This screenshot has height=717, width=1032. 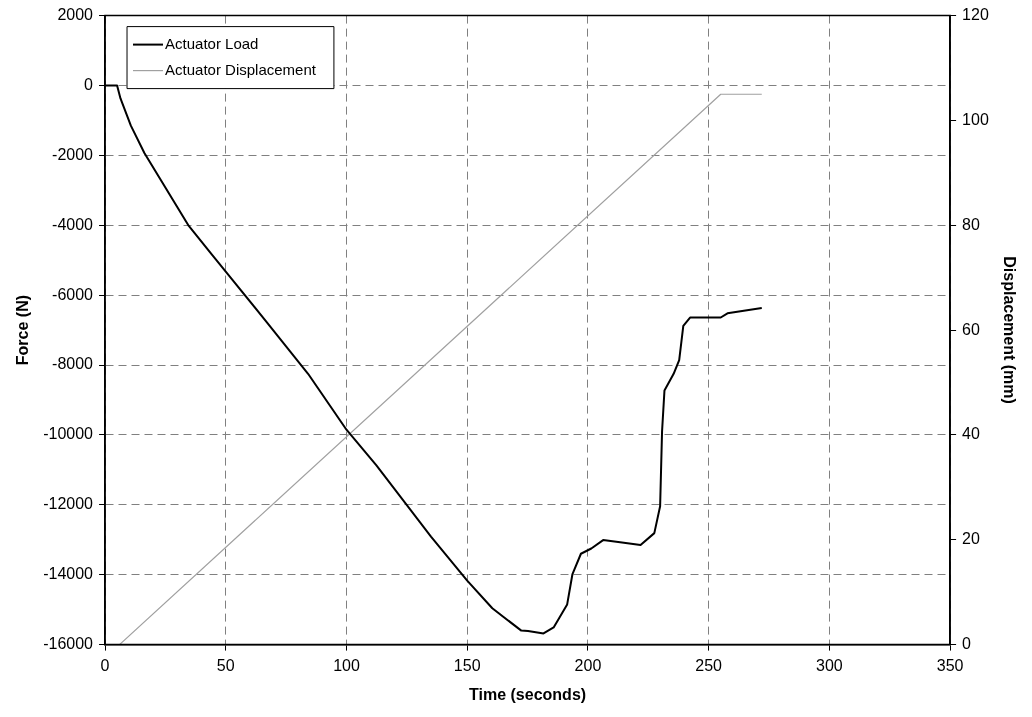 What do you see at coordinates (212, 43) in the screenshot?
I see `legend-label: Actuator Load` at bounding box center [212, 43].